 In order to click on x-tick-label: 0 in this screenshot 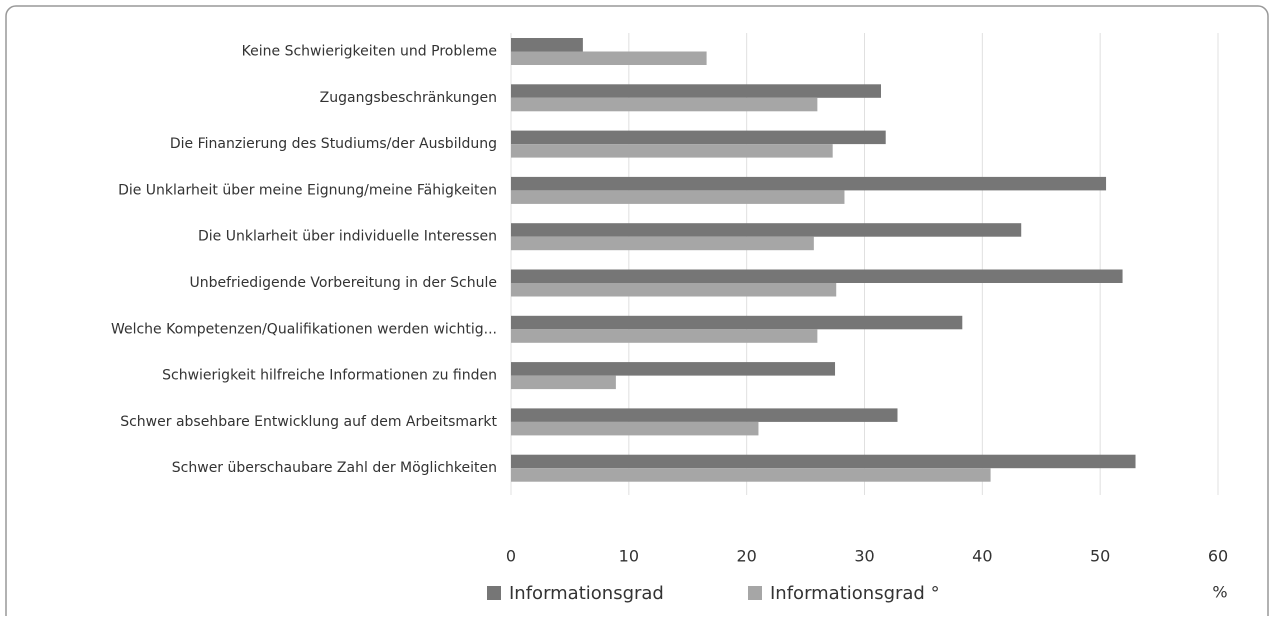, I will do `click(511, 556)`.